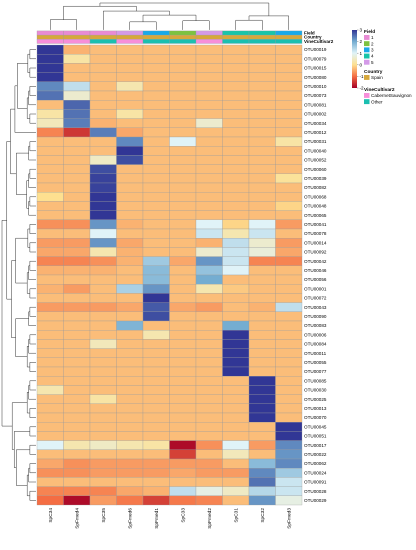  I want to click on heatmap-cell-OTU00011-SpC33, so click(183, 353).